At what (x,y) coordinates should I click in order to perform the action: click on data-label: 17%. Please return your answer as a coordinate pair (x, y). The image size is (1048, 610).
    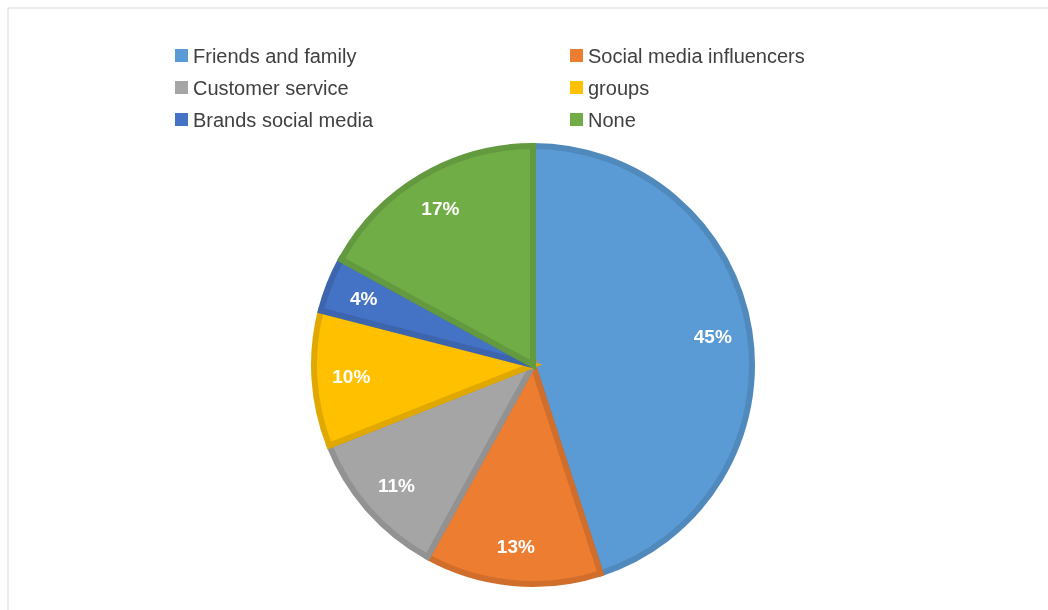
    Looking at the image, I should click on (440, 208).